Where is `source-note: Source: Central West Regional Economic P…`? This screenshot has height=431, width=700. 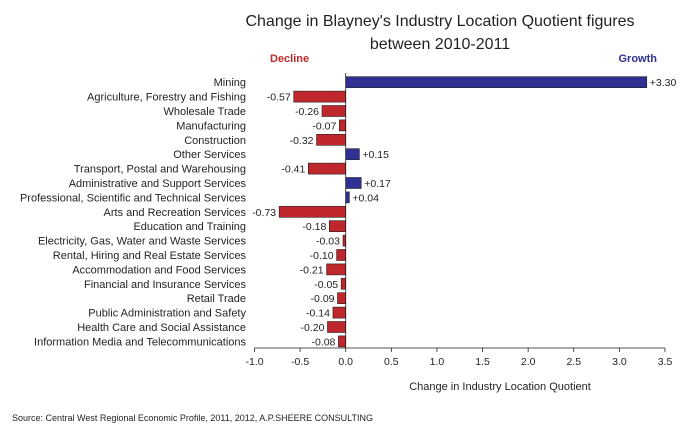 source-note: Source: Central West Regional Economic P… is located at coordinates (192, 418).